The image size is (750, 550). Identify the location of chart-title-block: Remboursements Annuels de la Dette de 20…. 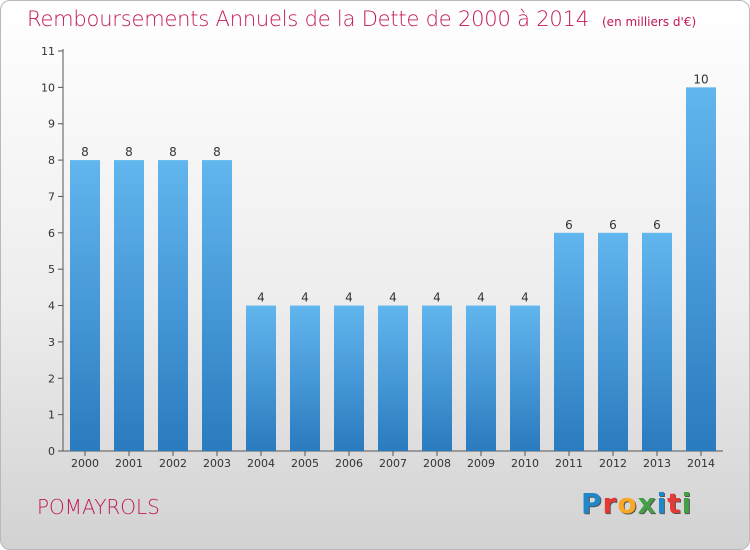
(361, 19).